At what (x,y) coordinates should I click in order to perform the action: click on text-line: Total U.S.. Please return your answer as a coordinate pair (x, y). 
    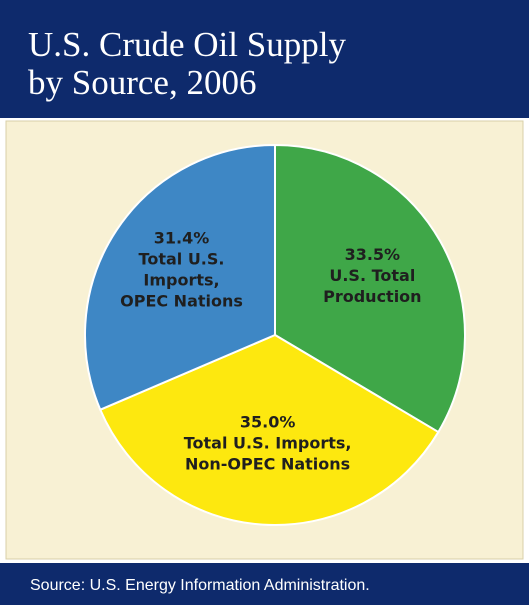
    Looking at the image, I should click on (182, 258).